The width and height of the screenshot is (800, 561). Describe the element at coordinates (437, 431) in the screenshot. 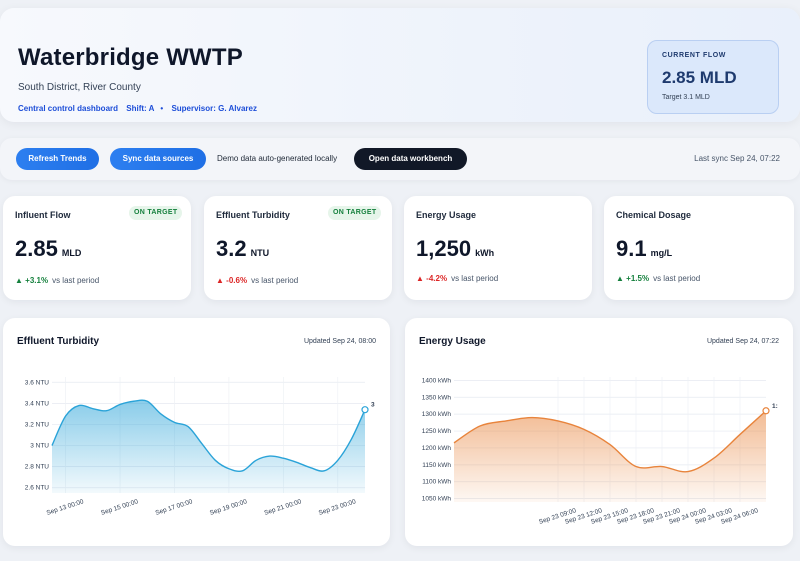

I see `y-tick-label: 1250 kWh` at that location.